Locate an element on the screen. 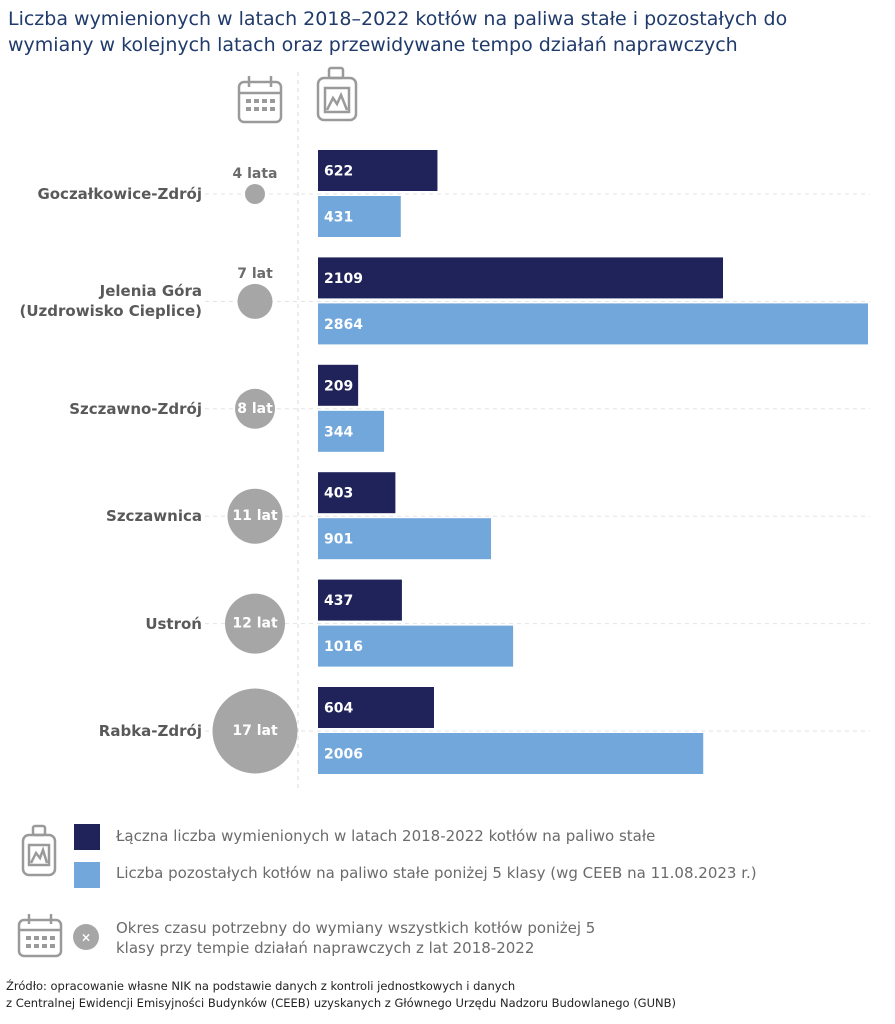 The image size is (895, 1024). bar-value-label: 437 is located at coordinates (338, 601).